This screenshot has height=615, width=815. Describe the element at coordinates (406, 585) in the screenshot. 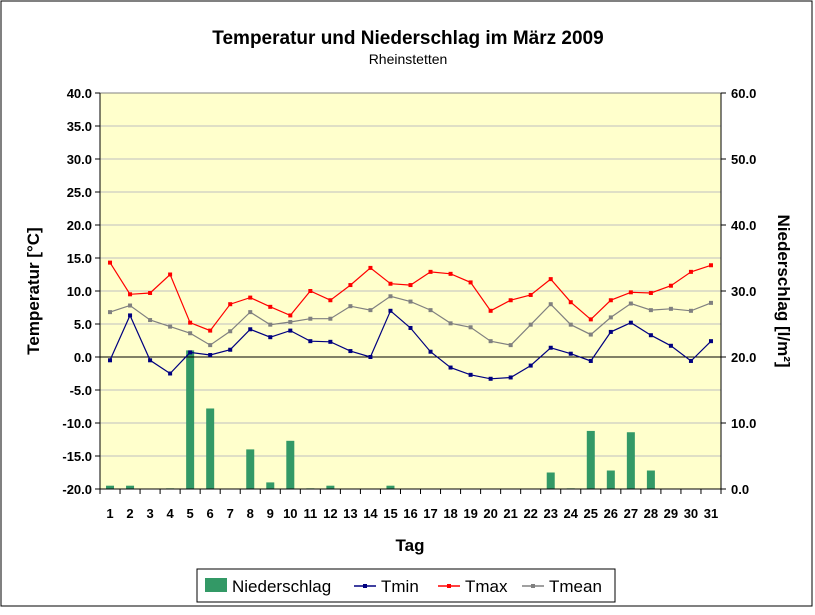

I see `legend-box` at that location.